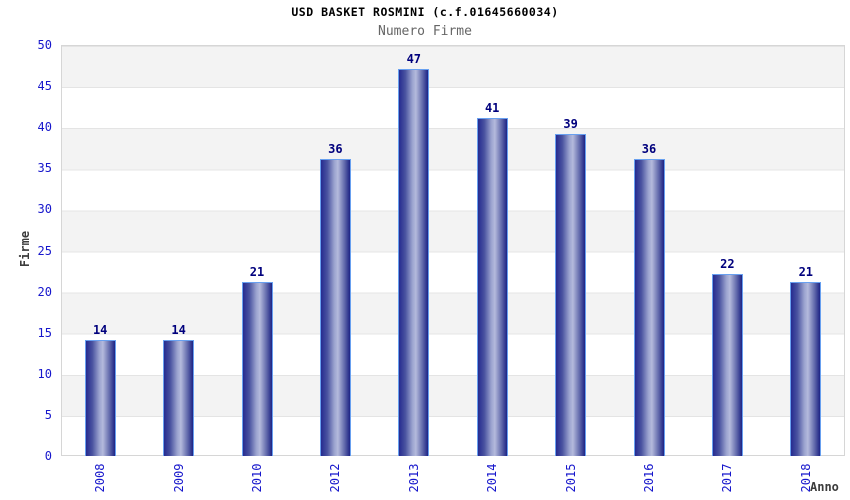 The height and width of the screenshot is (500, 850). Describe the element at coordinates (44, 373) in the screenshot. I see `y-tick-label: 10` at that location.